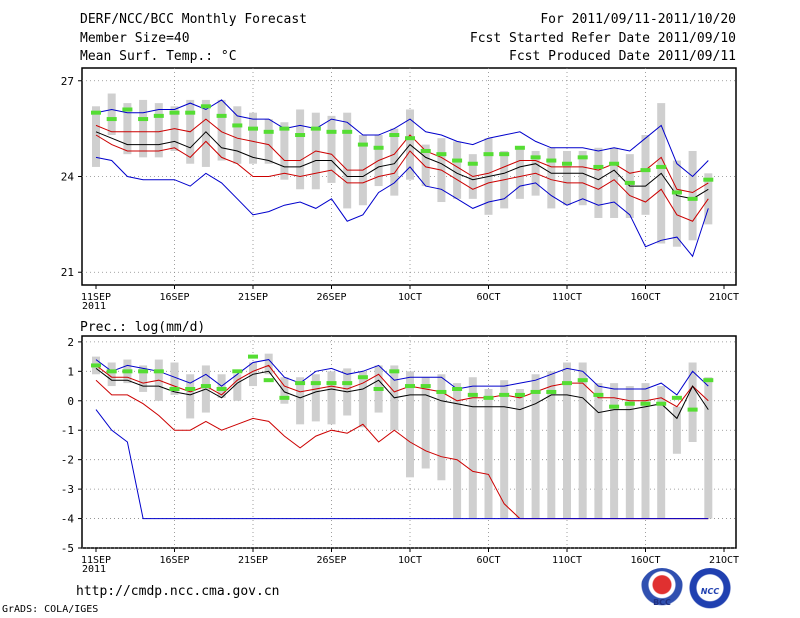  Describe the element at coordinates (602, 38) in the screenshot. I see `fcst-started-date: Fcst Started Refer Date 2011/09/10` at that location.